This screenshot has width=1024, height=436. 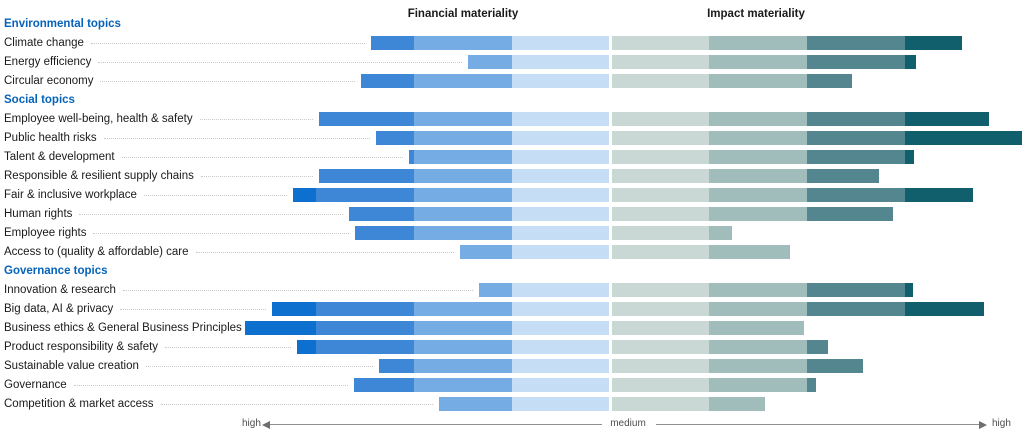 I want to click on topic-label: Competition & market access, so click(x=79, y=404).